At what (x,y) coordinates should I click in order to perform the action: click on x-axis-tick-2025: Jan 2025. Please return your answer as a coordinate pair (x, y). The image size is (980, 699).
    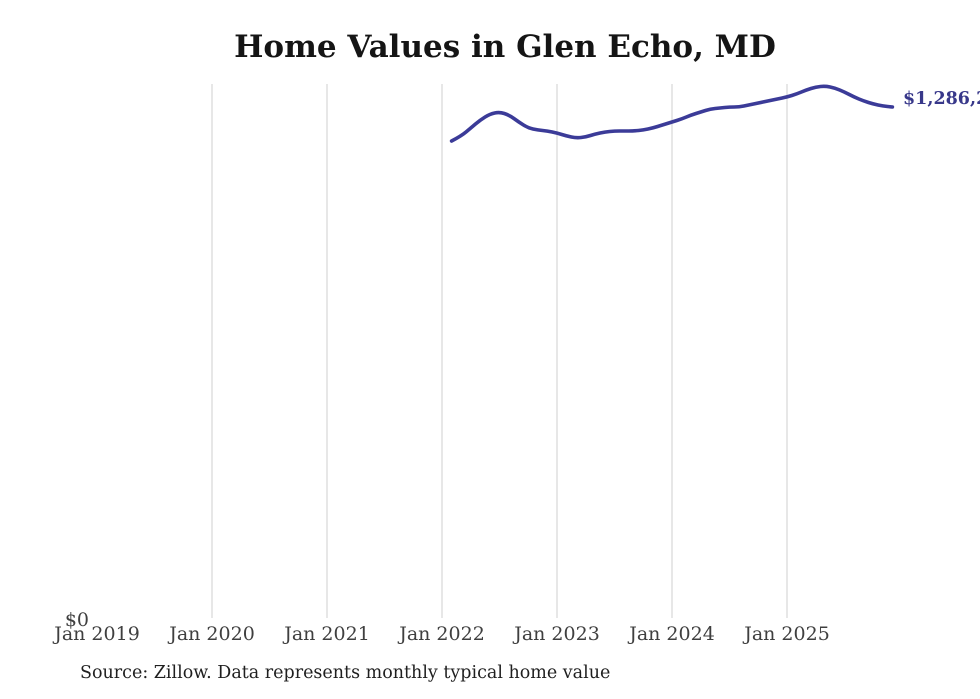
    Looking at the image, I should click on (787, 634).